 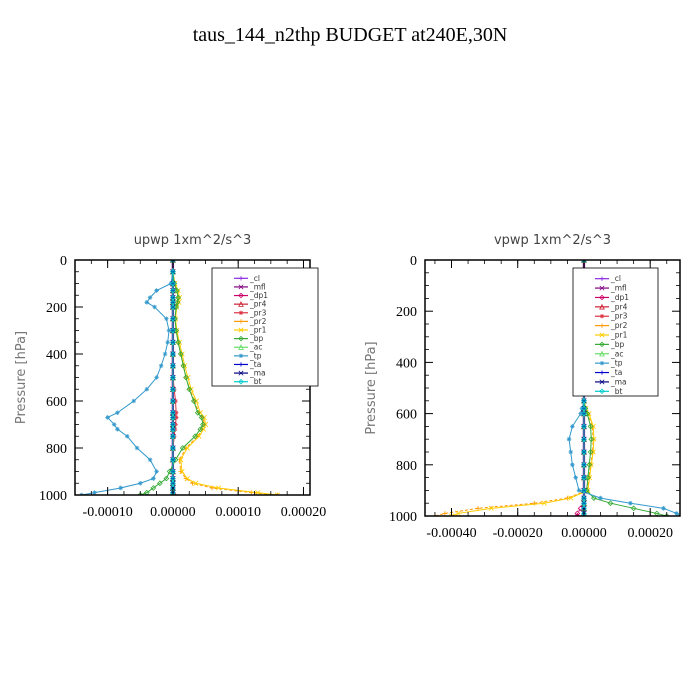 I want to click on x-tick-label: -0.00010, so click(x=108, y=512).